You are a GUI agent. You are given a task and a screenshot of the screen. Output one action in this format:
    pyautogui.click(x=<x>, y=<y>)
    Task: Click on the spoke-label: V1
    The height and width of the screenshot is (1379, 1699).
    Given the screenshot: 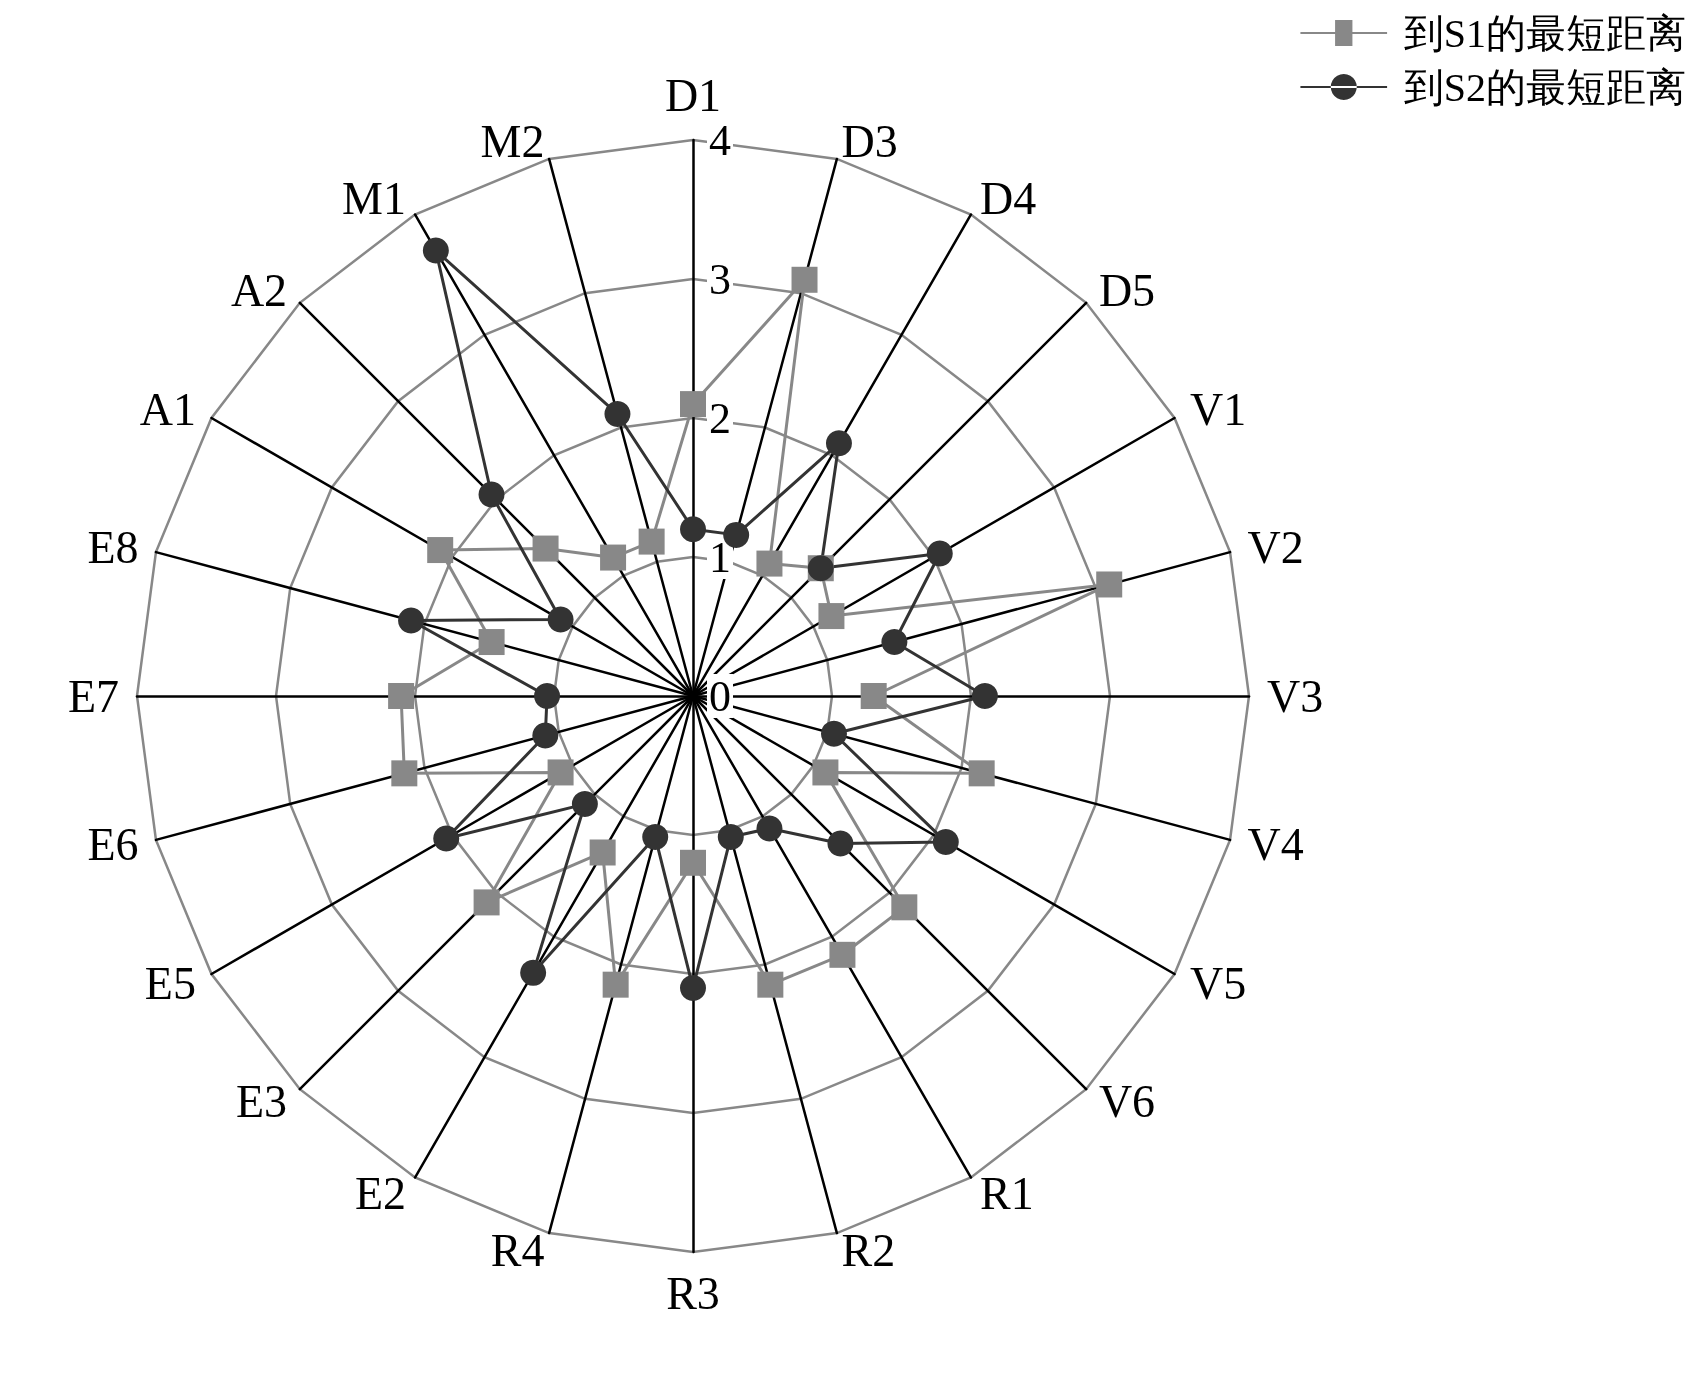 What is the action you would take?
    pyautogui.click(x=1218, y=409)
    